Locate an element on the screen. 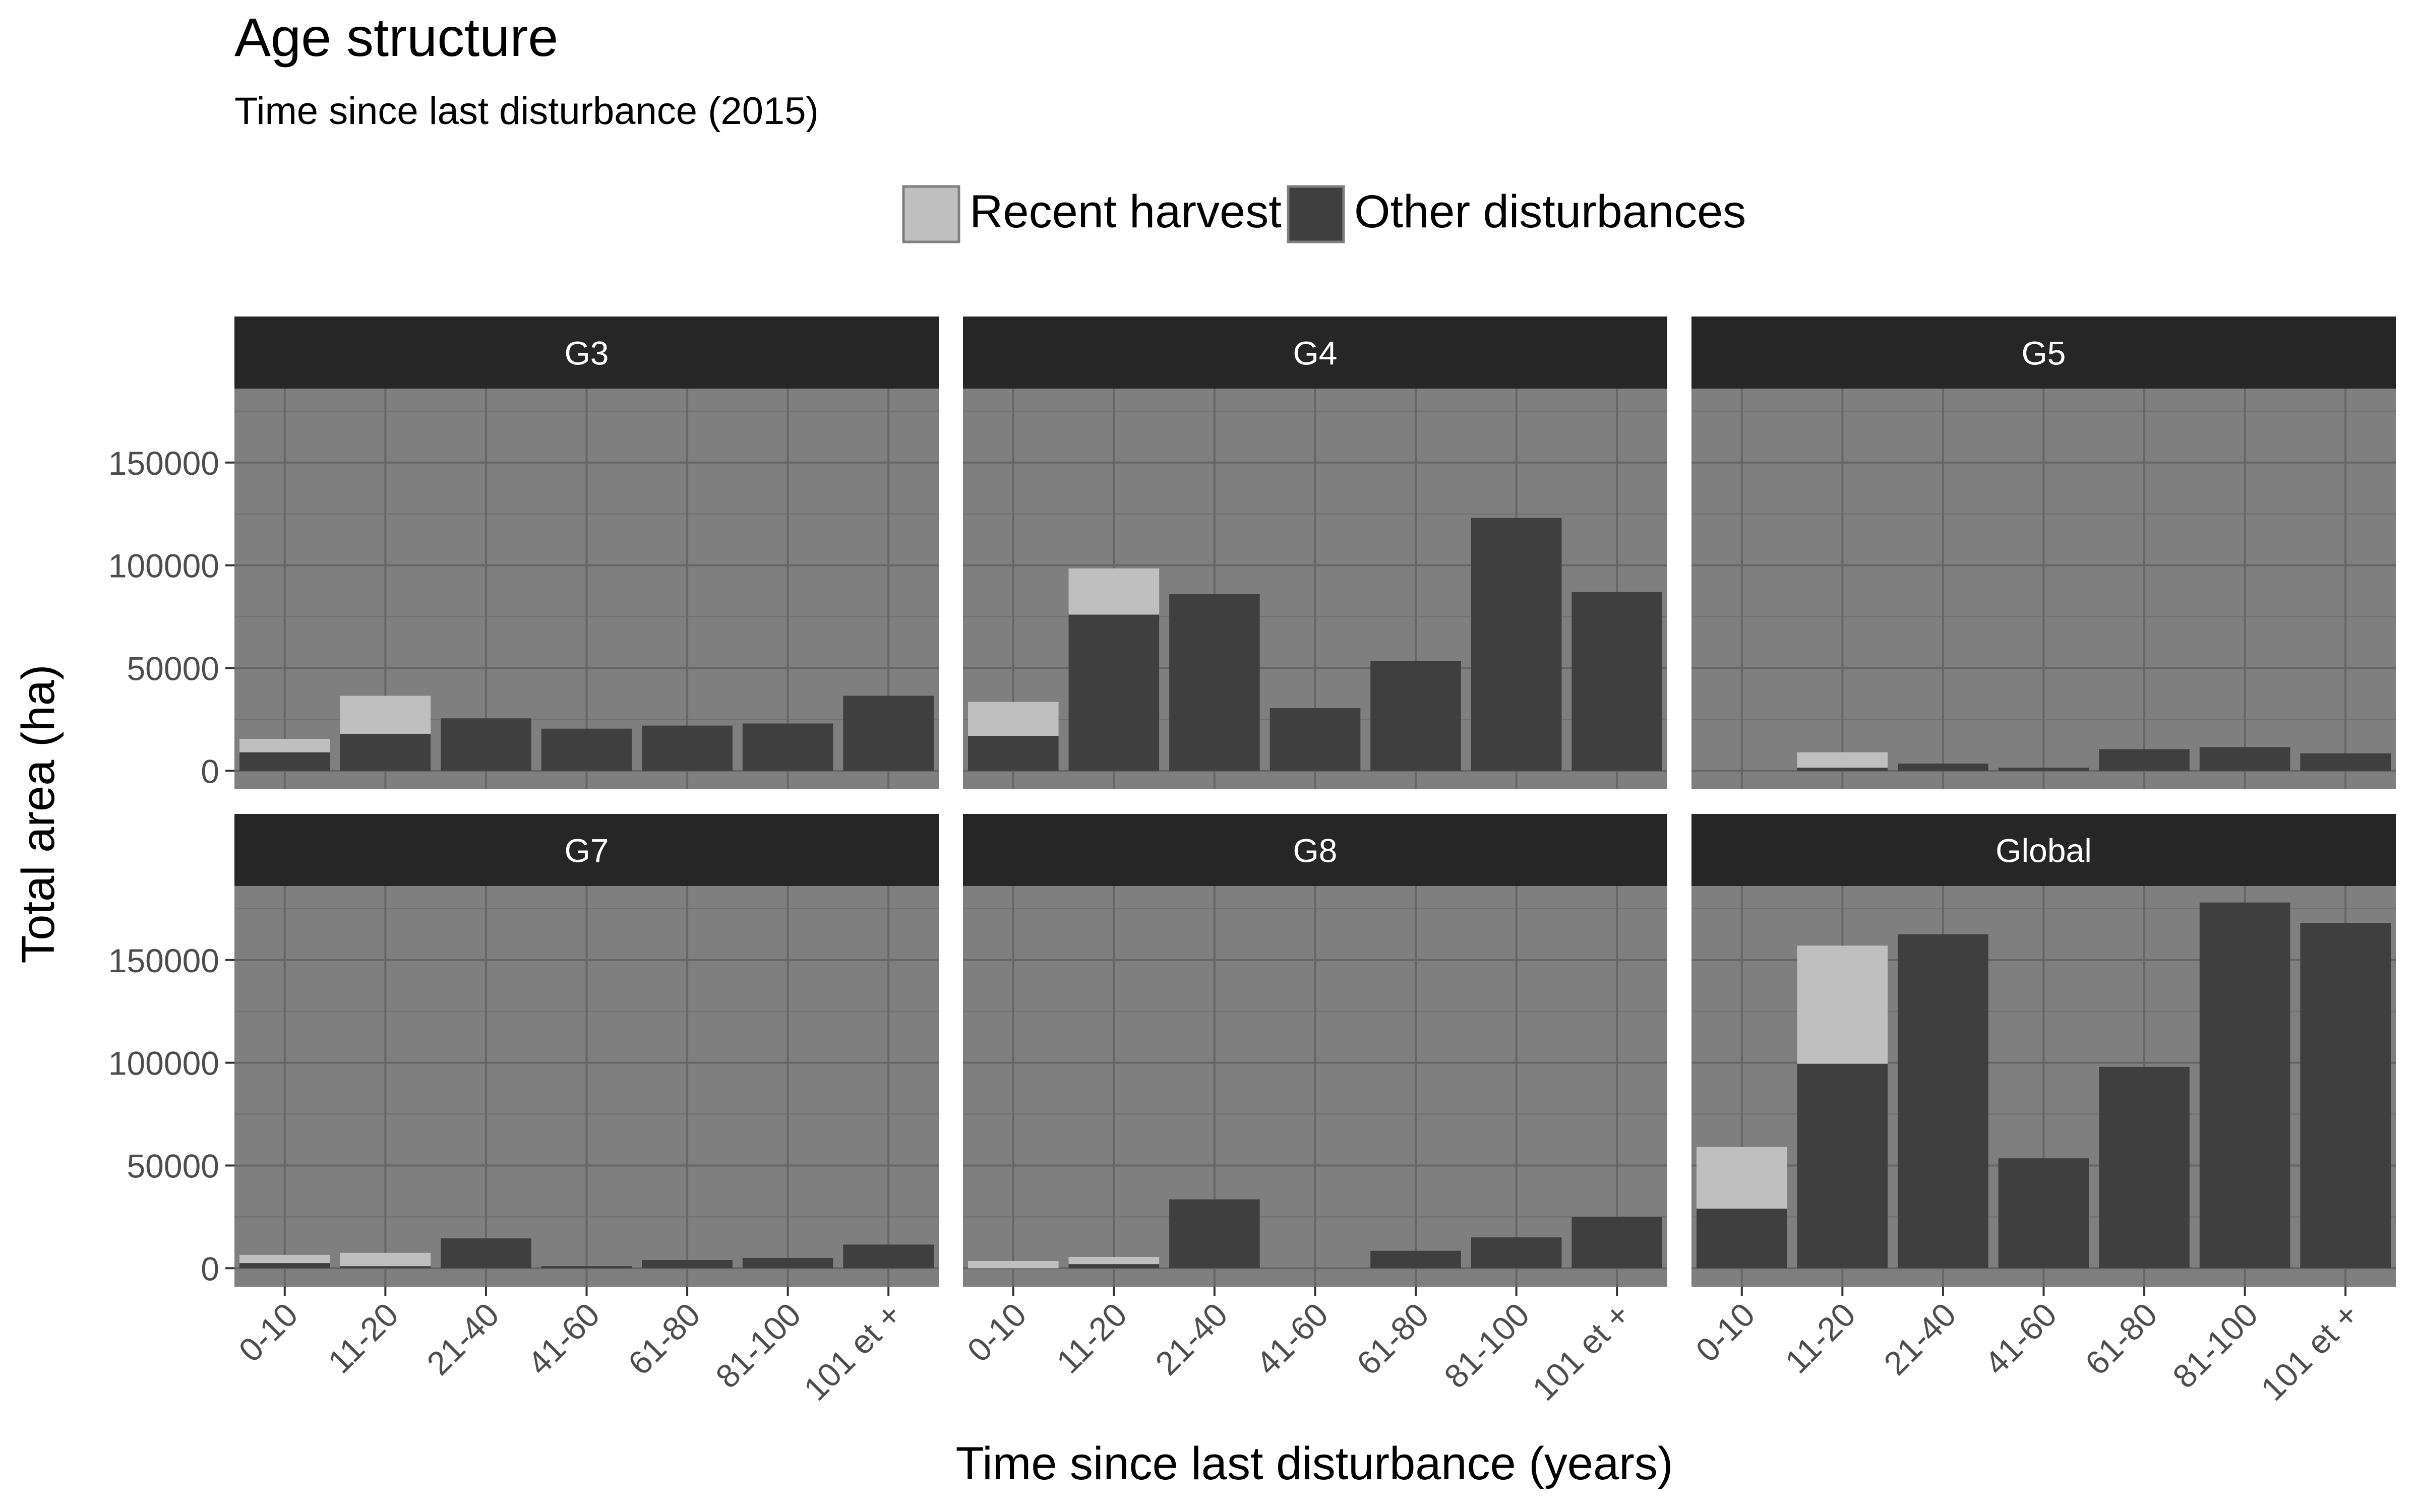 The width and height of the screenshot is (2420, 1512). strip-label-g3: G3 is located at coordinates (586, 353).